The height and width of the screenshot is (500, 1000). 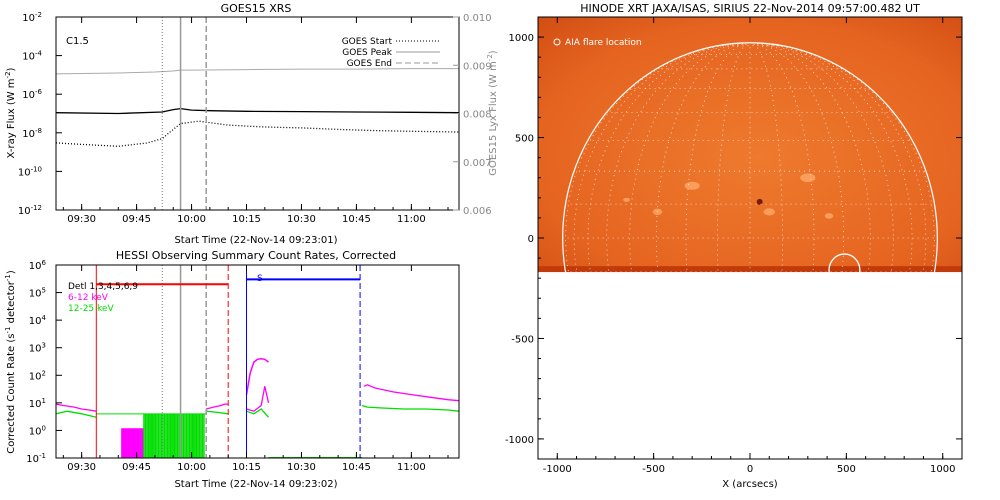 What do you see at coordinates (246, 219) in the screenshot?
I see `goes-xtick-label: 10:15` at bounding box center [246, 219].